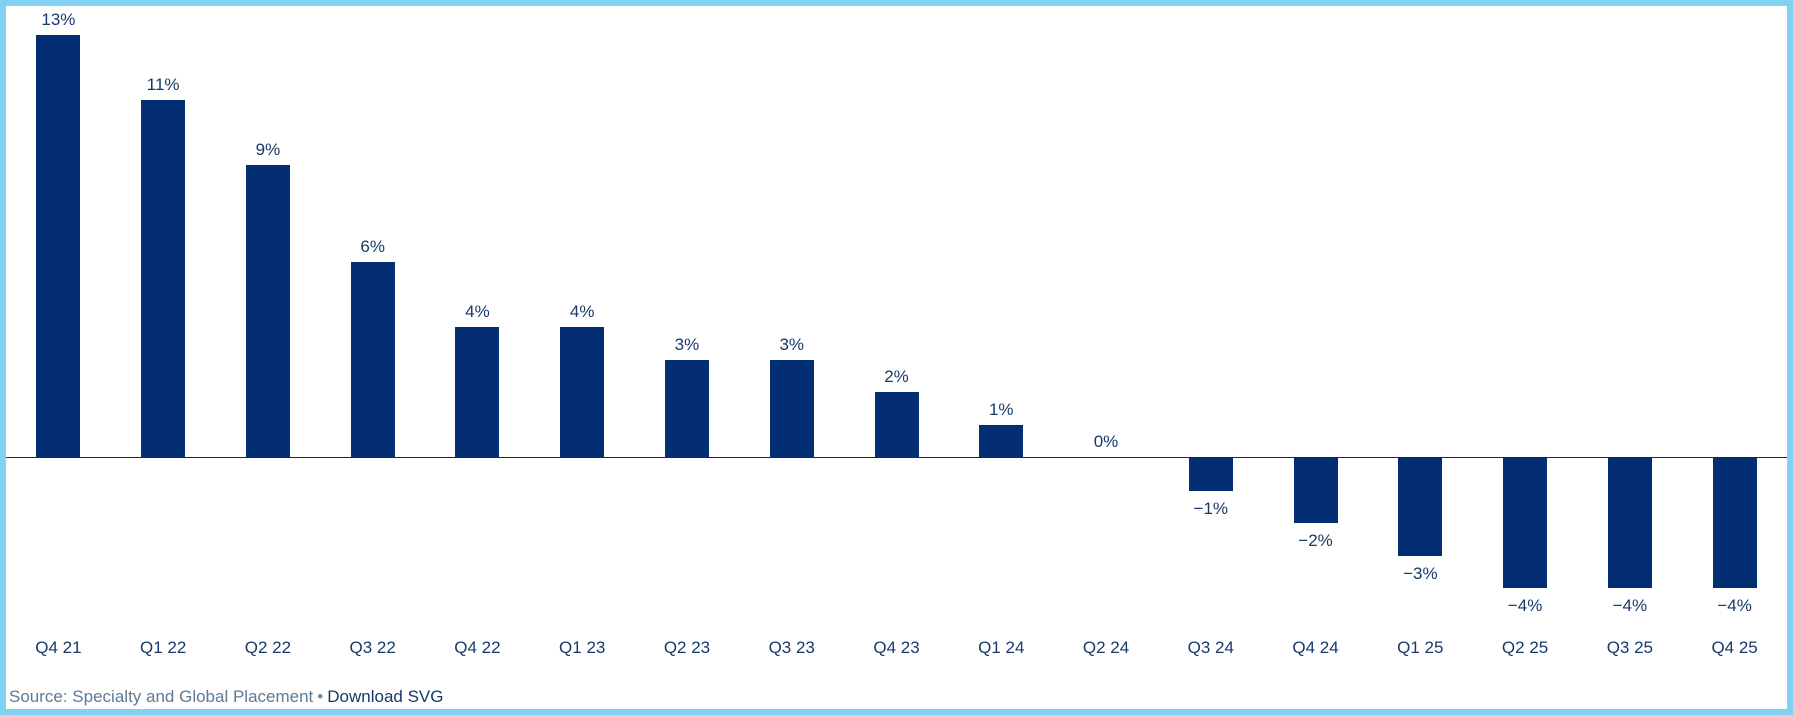 The width and height of the screenshot is (1793, 715). Describe the element at coordinates (1420, 647) in the screenshot. I see `x-axis-label: Q1 25` at that location.